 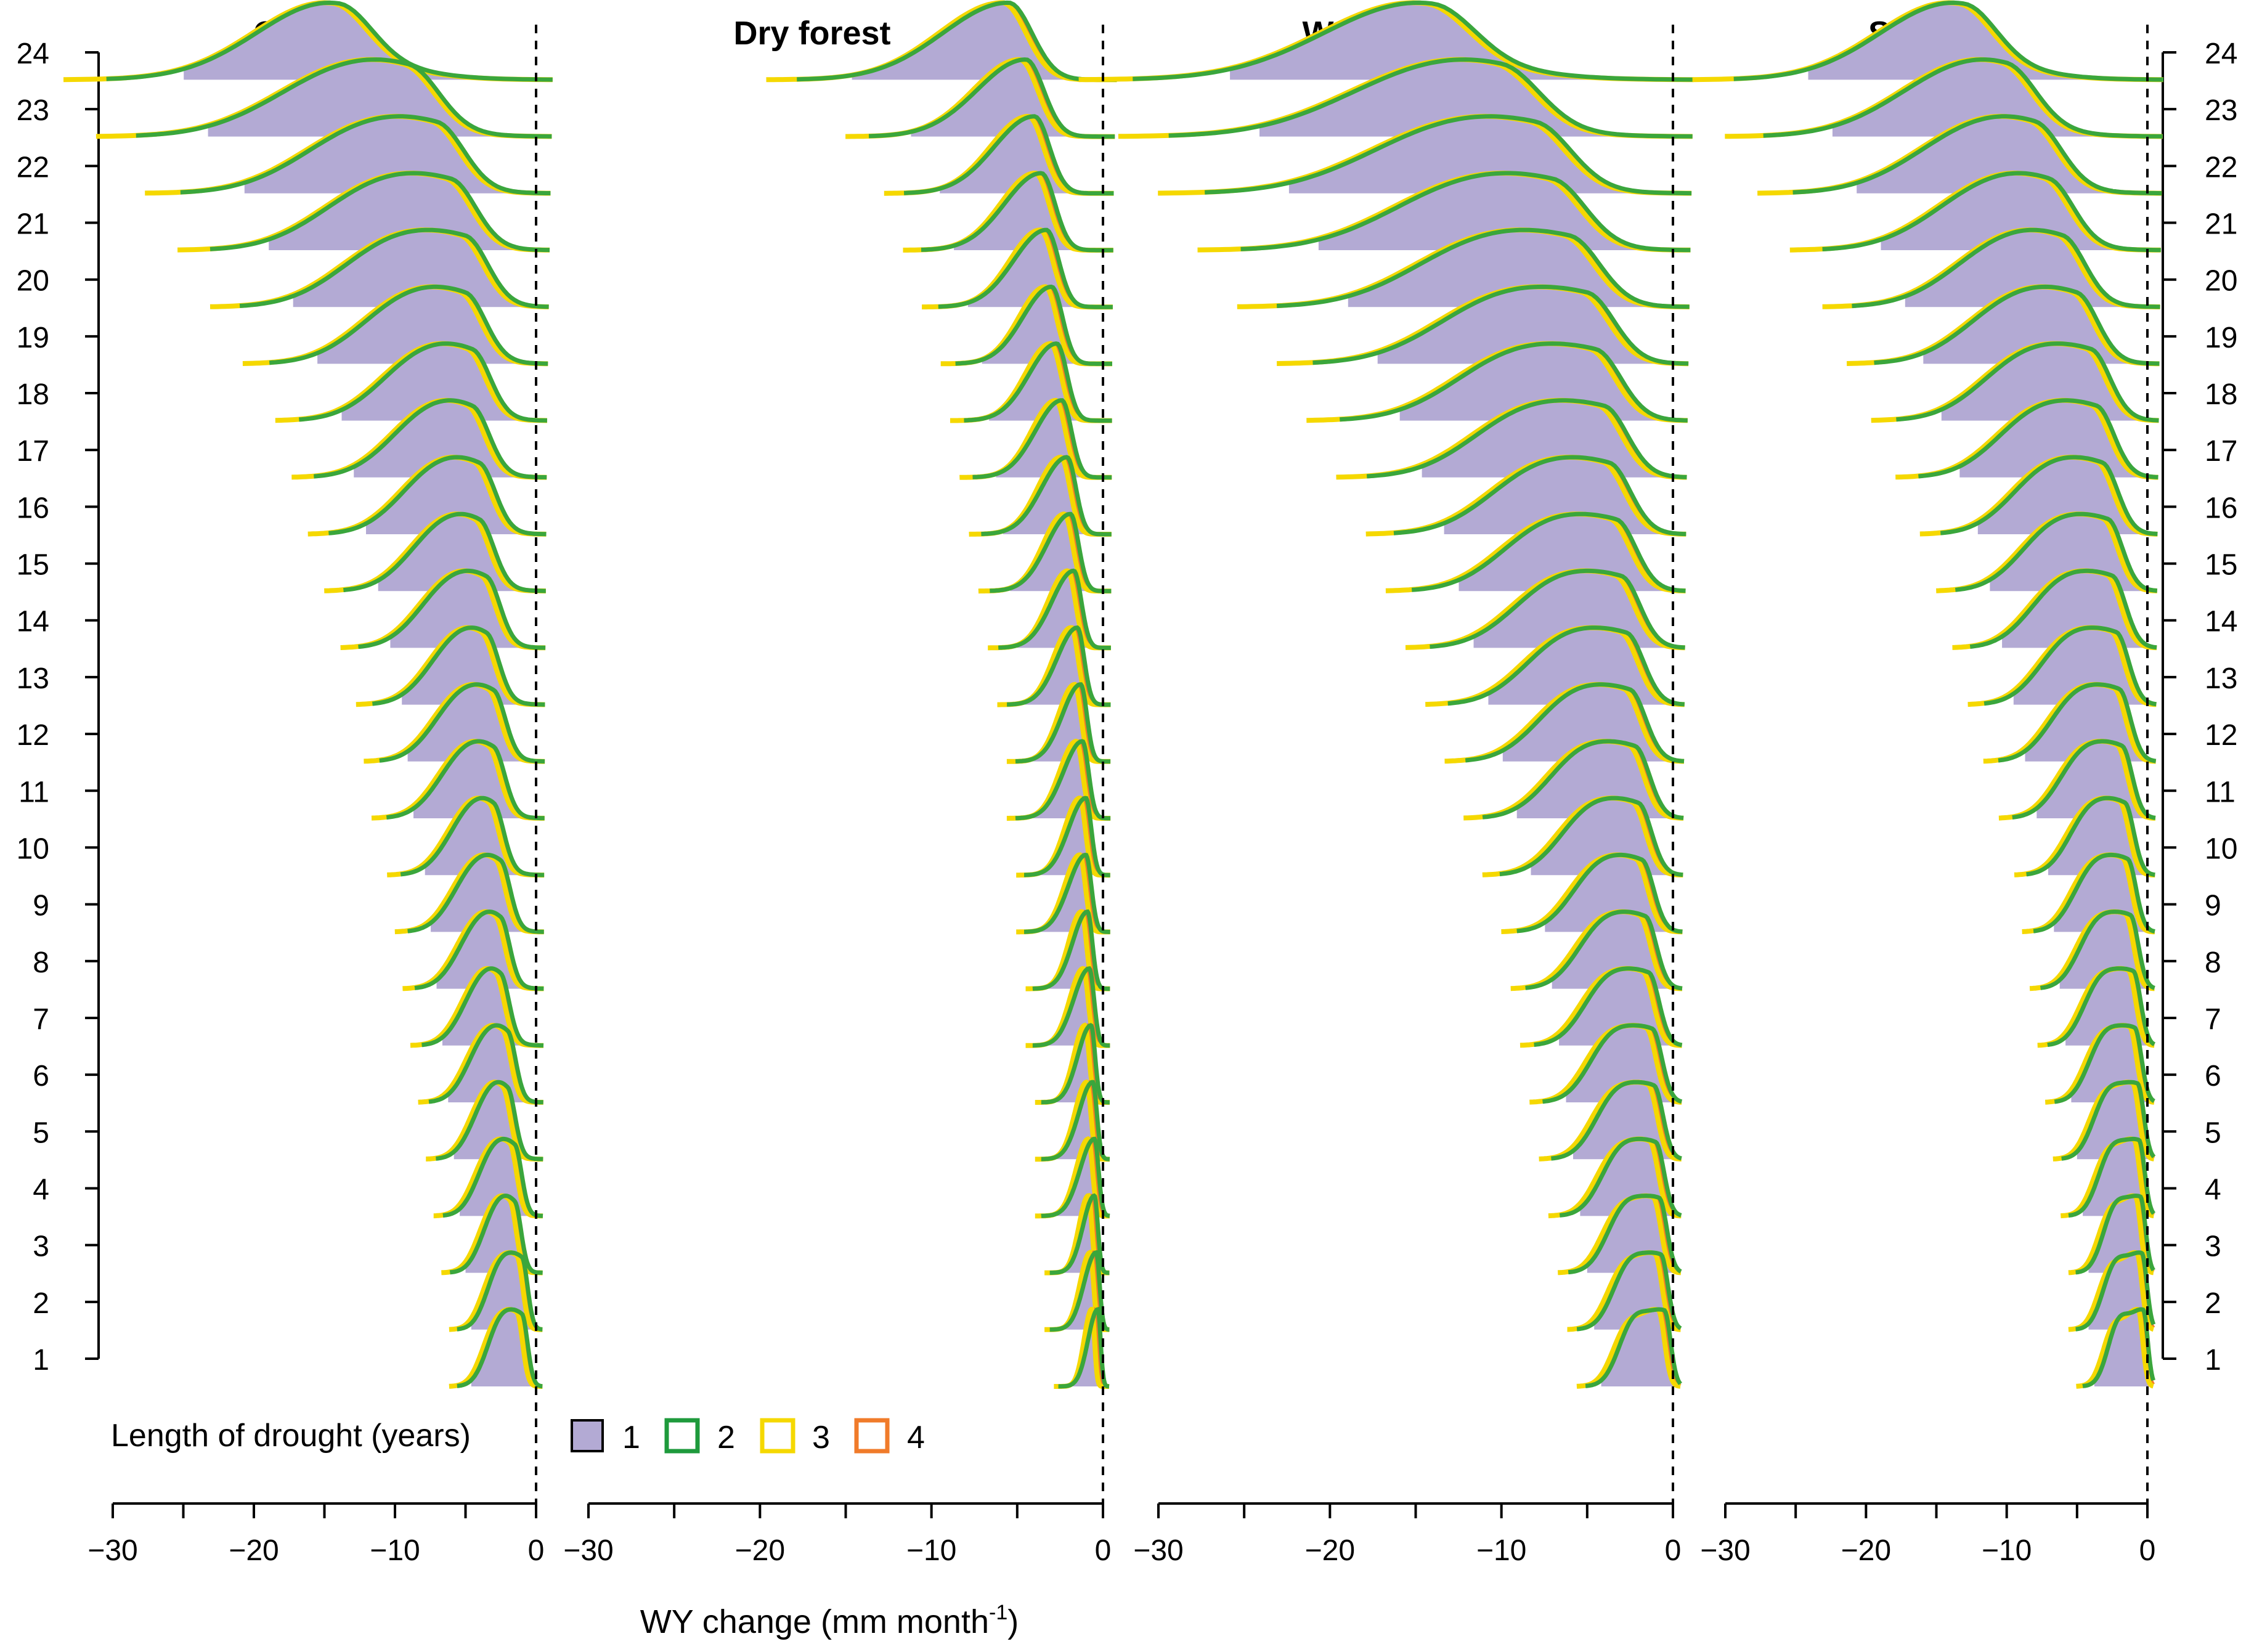 What do you see at coordinates (2221, 848) in the screenshot?
I see `y-tick-label-right: 10` at bounding box center [2221, 848].